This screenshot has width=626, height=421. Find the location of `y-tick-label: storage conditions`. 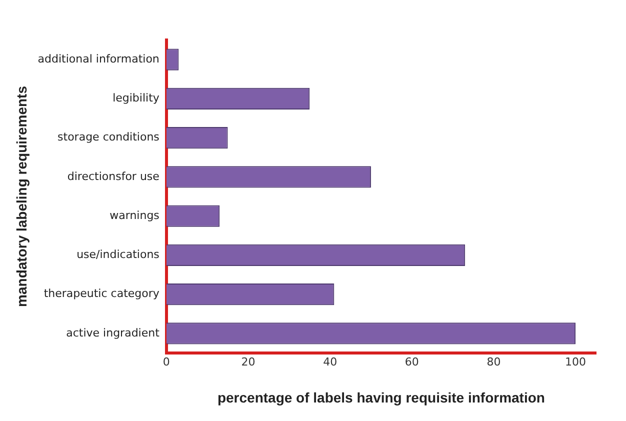

y-tick-label: storage conditions is located at coordinates (109, 137).